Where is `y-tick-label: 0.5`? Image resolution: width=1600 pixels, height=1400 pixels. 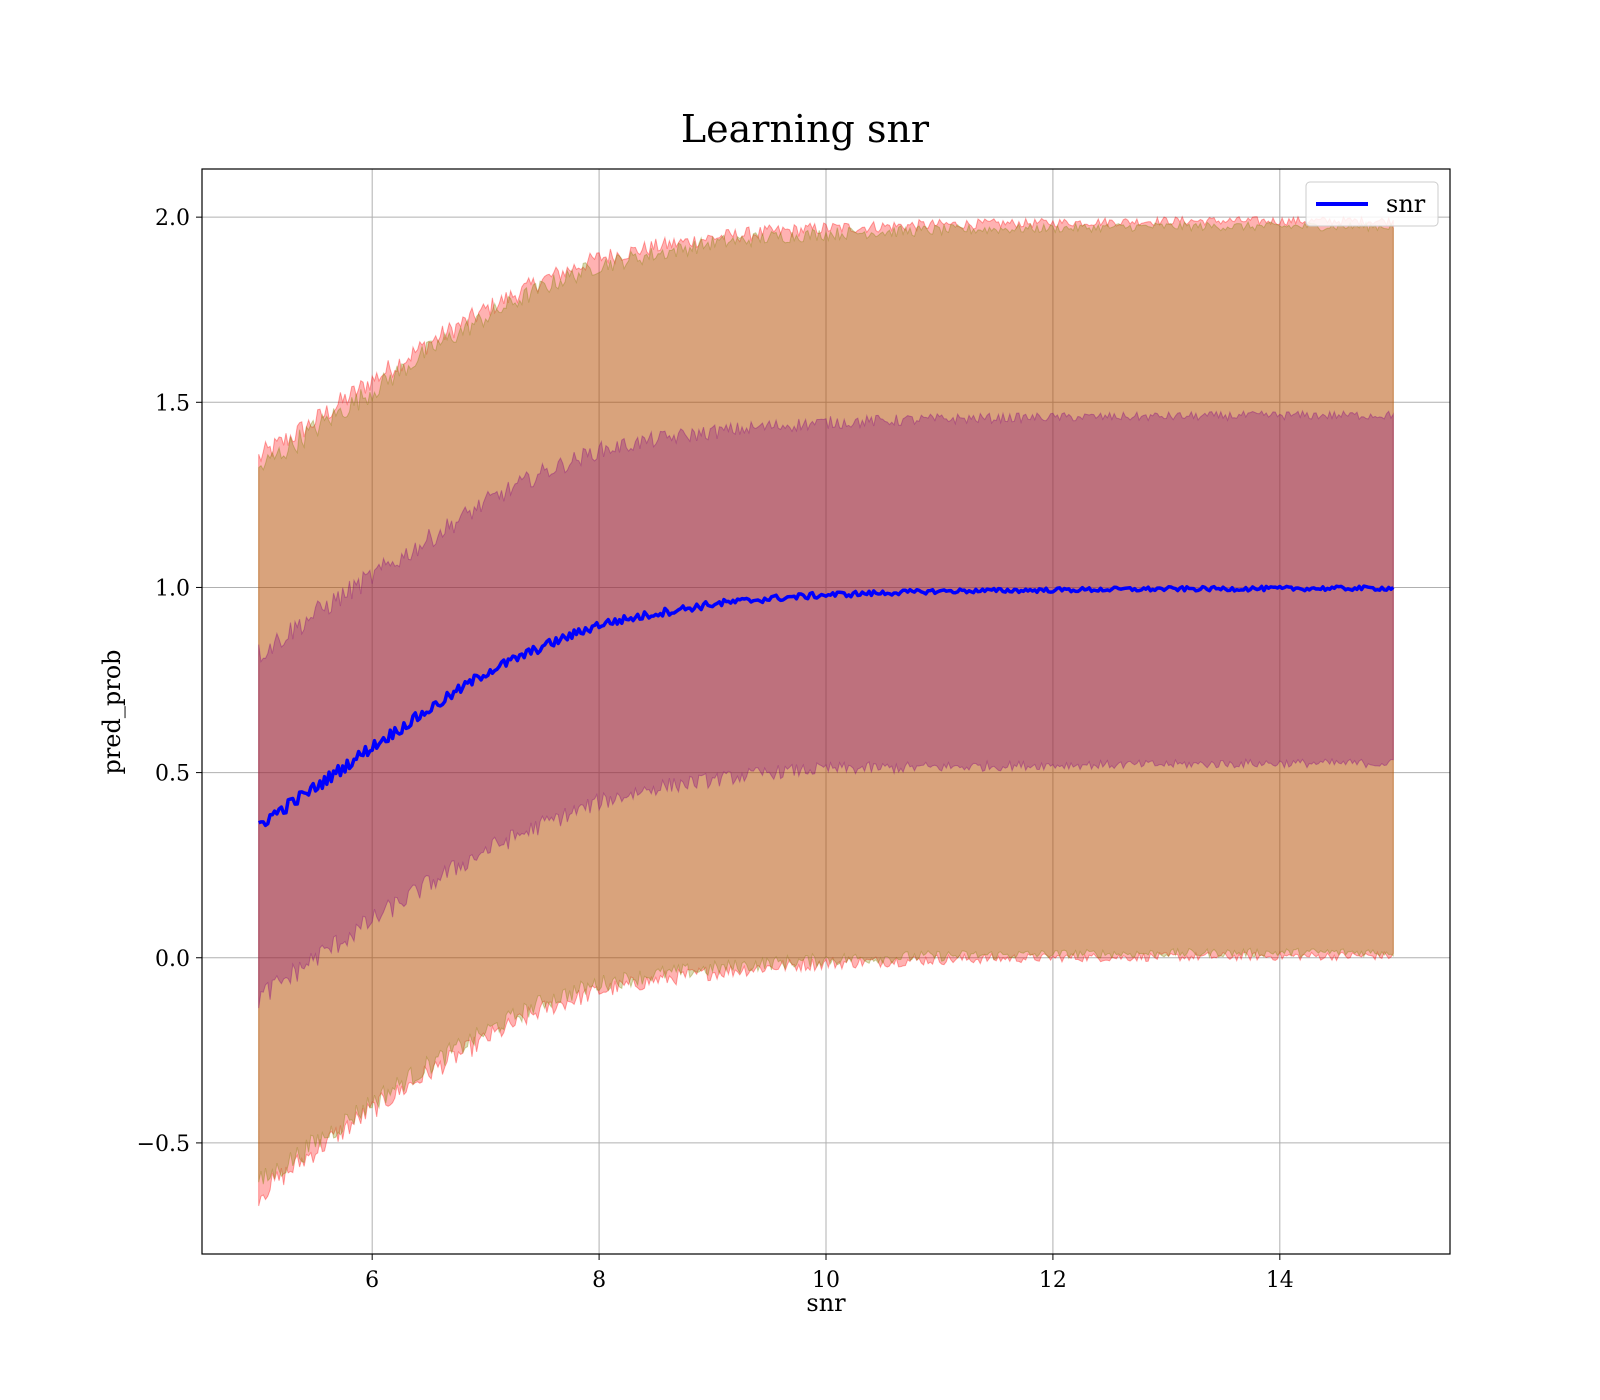 y-tick-label: 0.5 is located at coordinates (172, 774).